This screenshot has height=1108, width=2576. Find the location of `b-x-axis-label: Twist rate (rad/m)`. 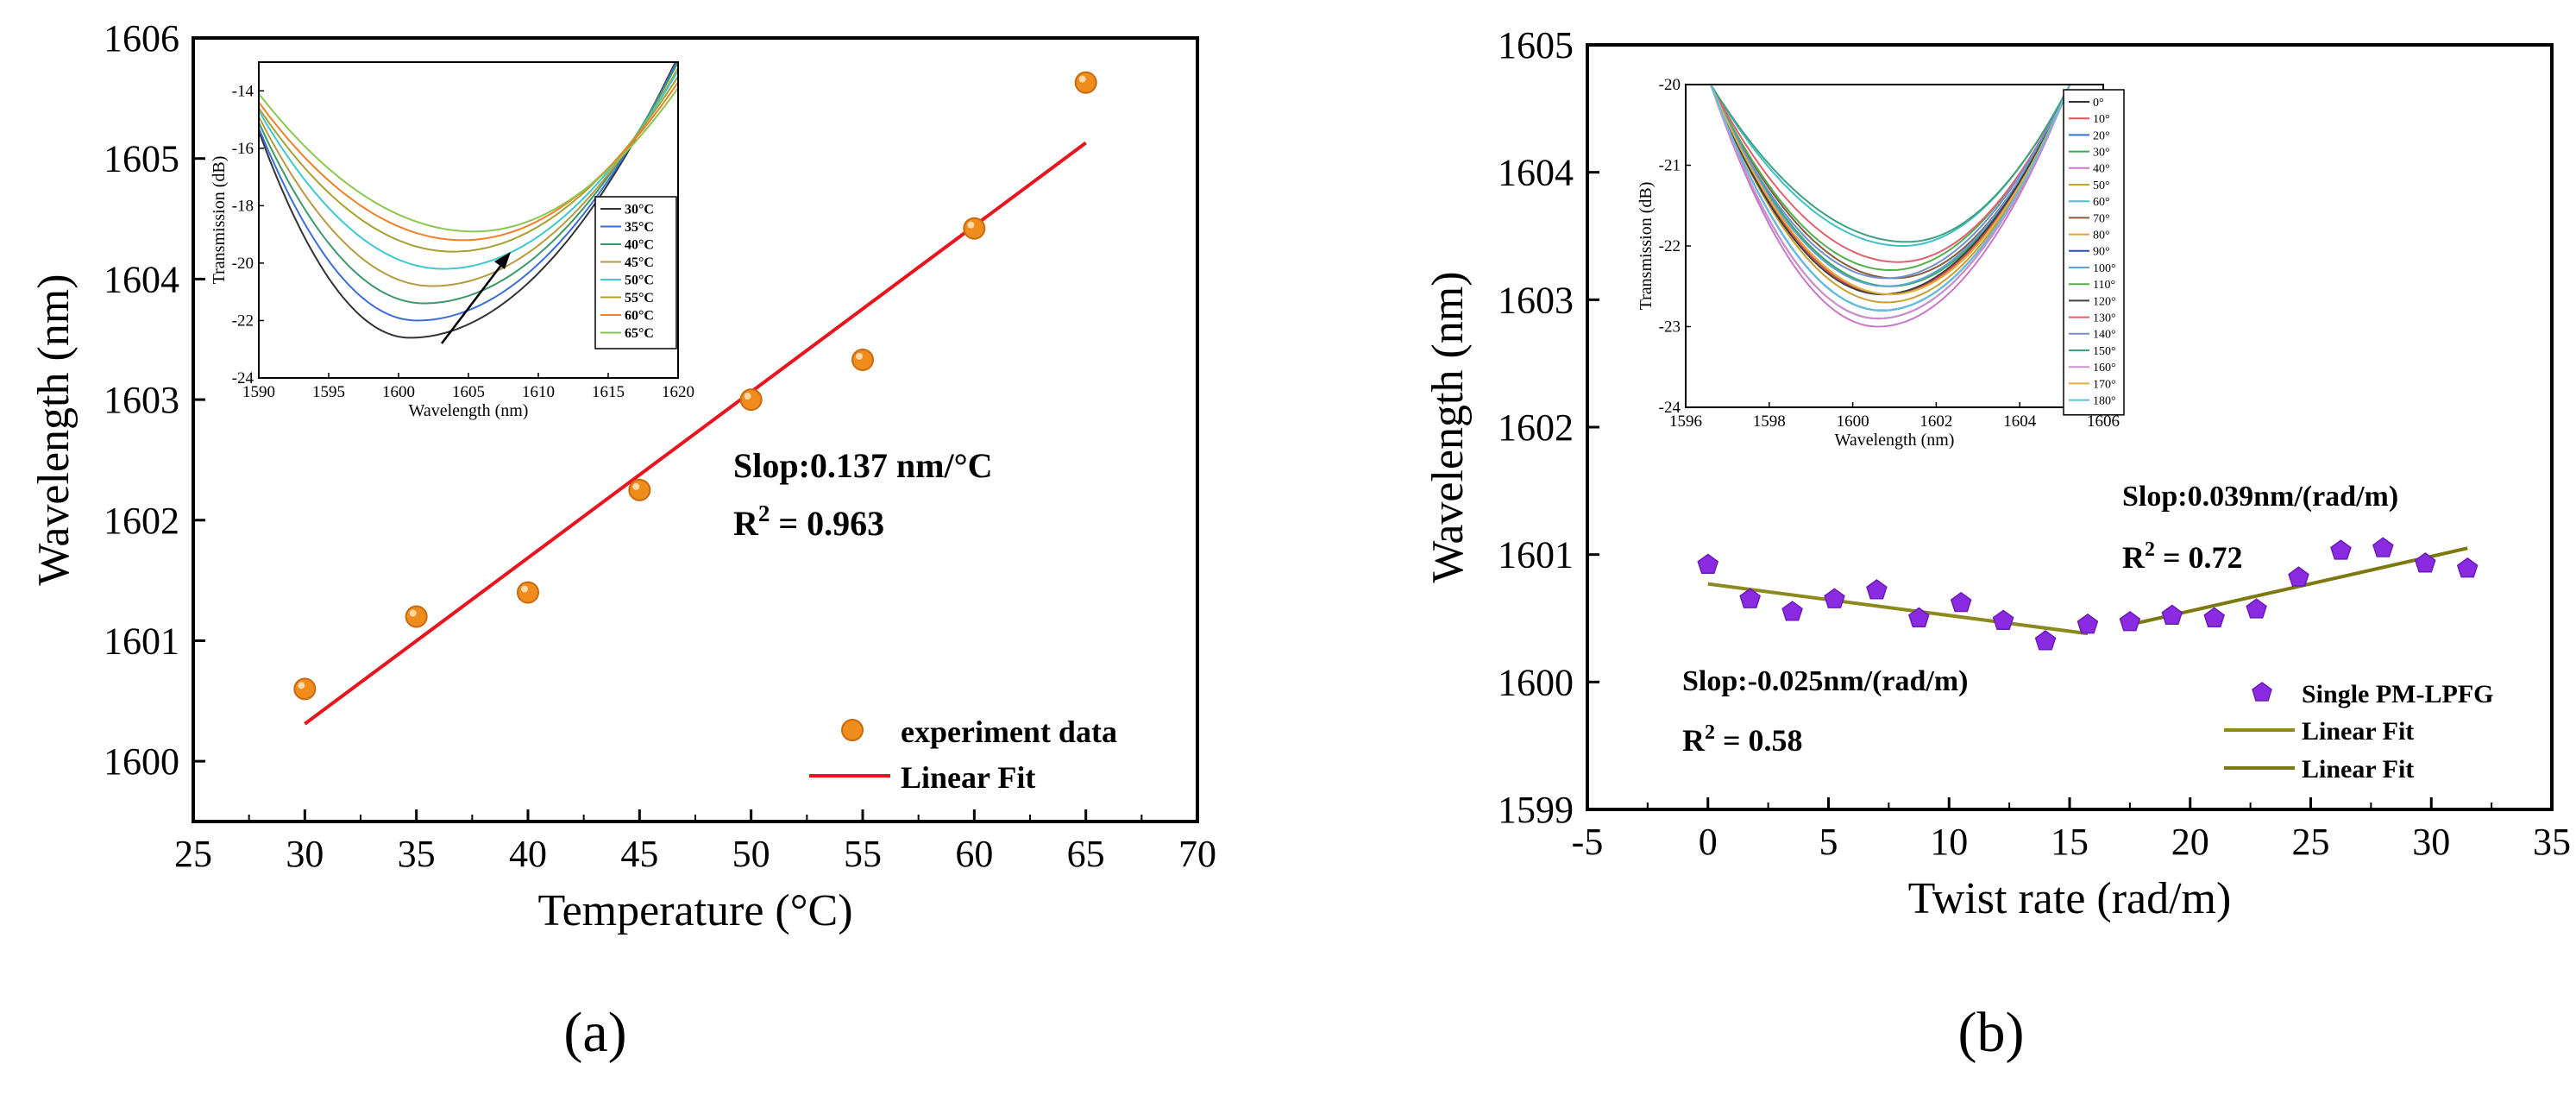

b-x-axis-label: Twist rate (rad/m) is located at coordinates (2070, 899).